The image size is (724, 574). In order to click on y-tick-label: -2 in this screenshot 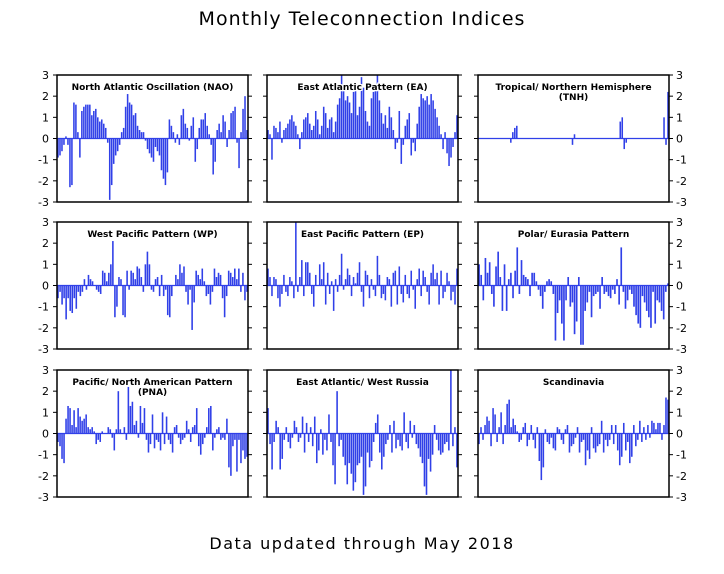, I will do `click(43, 328)`.